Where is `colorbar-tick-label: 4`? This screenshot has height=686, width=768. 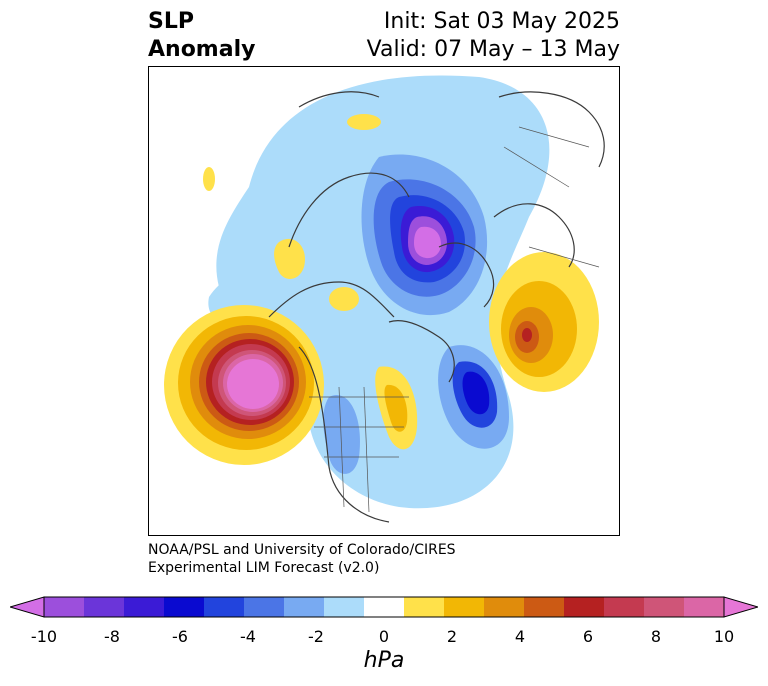 colorbar-tick-label: 4 is located at coordinates (520, 636).